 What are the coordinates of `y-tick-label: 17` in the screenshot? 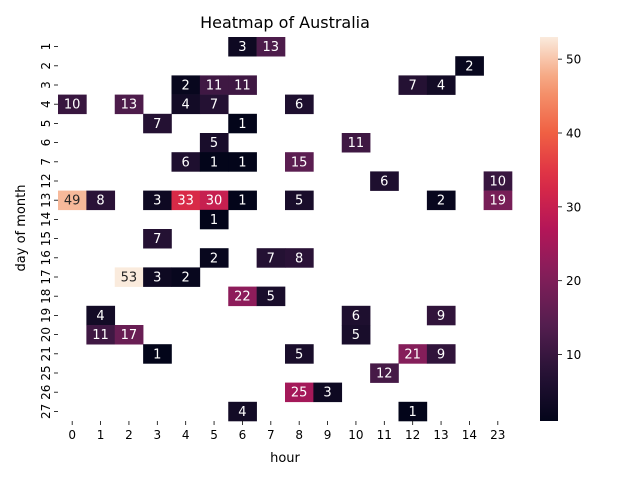 It's located at (46, 276).